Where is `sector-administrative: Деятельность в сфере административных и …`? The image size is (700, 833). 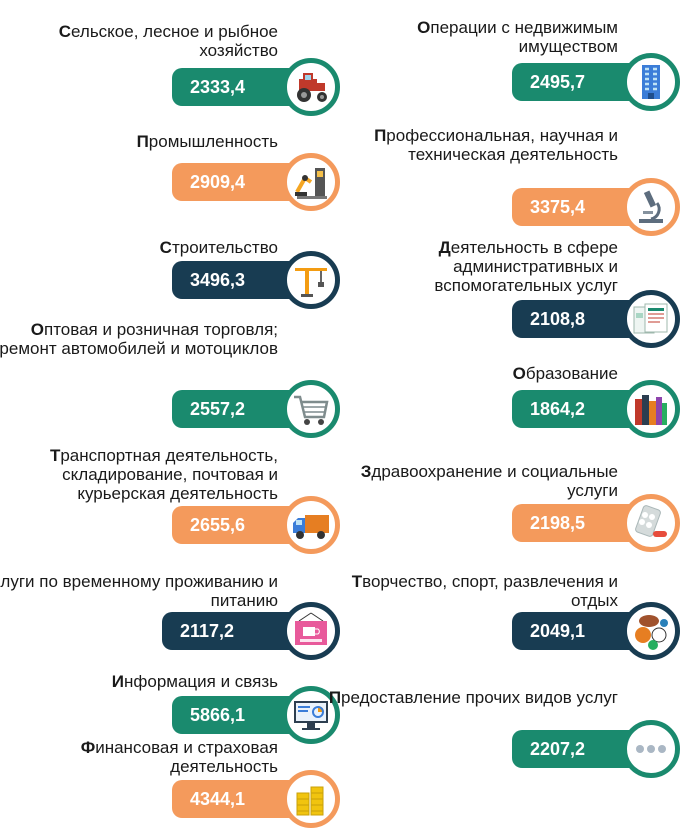
sector-administrative: Деятельность в сфере административных и … is located at coordinates (510, 293).